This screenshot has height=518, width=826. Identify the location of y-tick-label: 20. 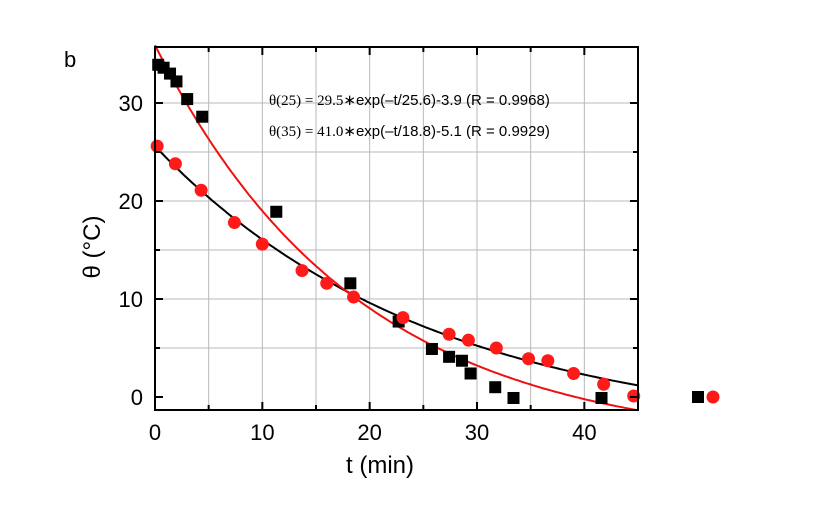
(131, 201).